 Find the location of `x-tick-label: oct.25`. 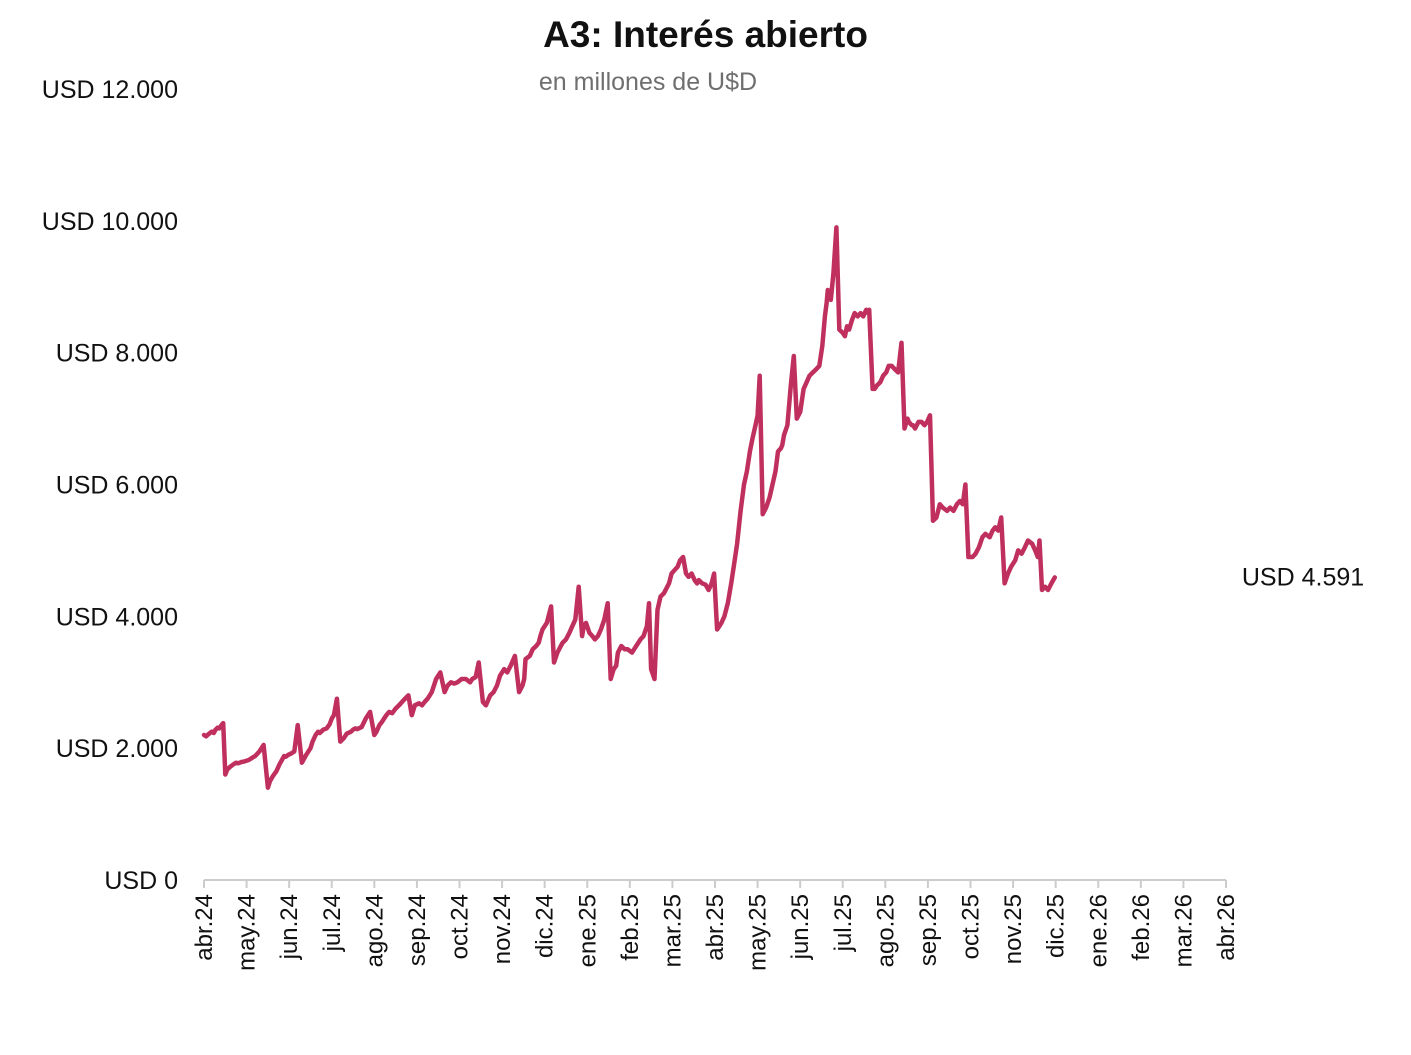

x-tick-label: oct.25 is located at coordinates (971, 926).